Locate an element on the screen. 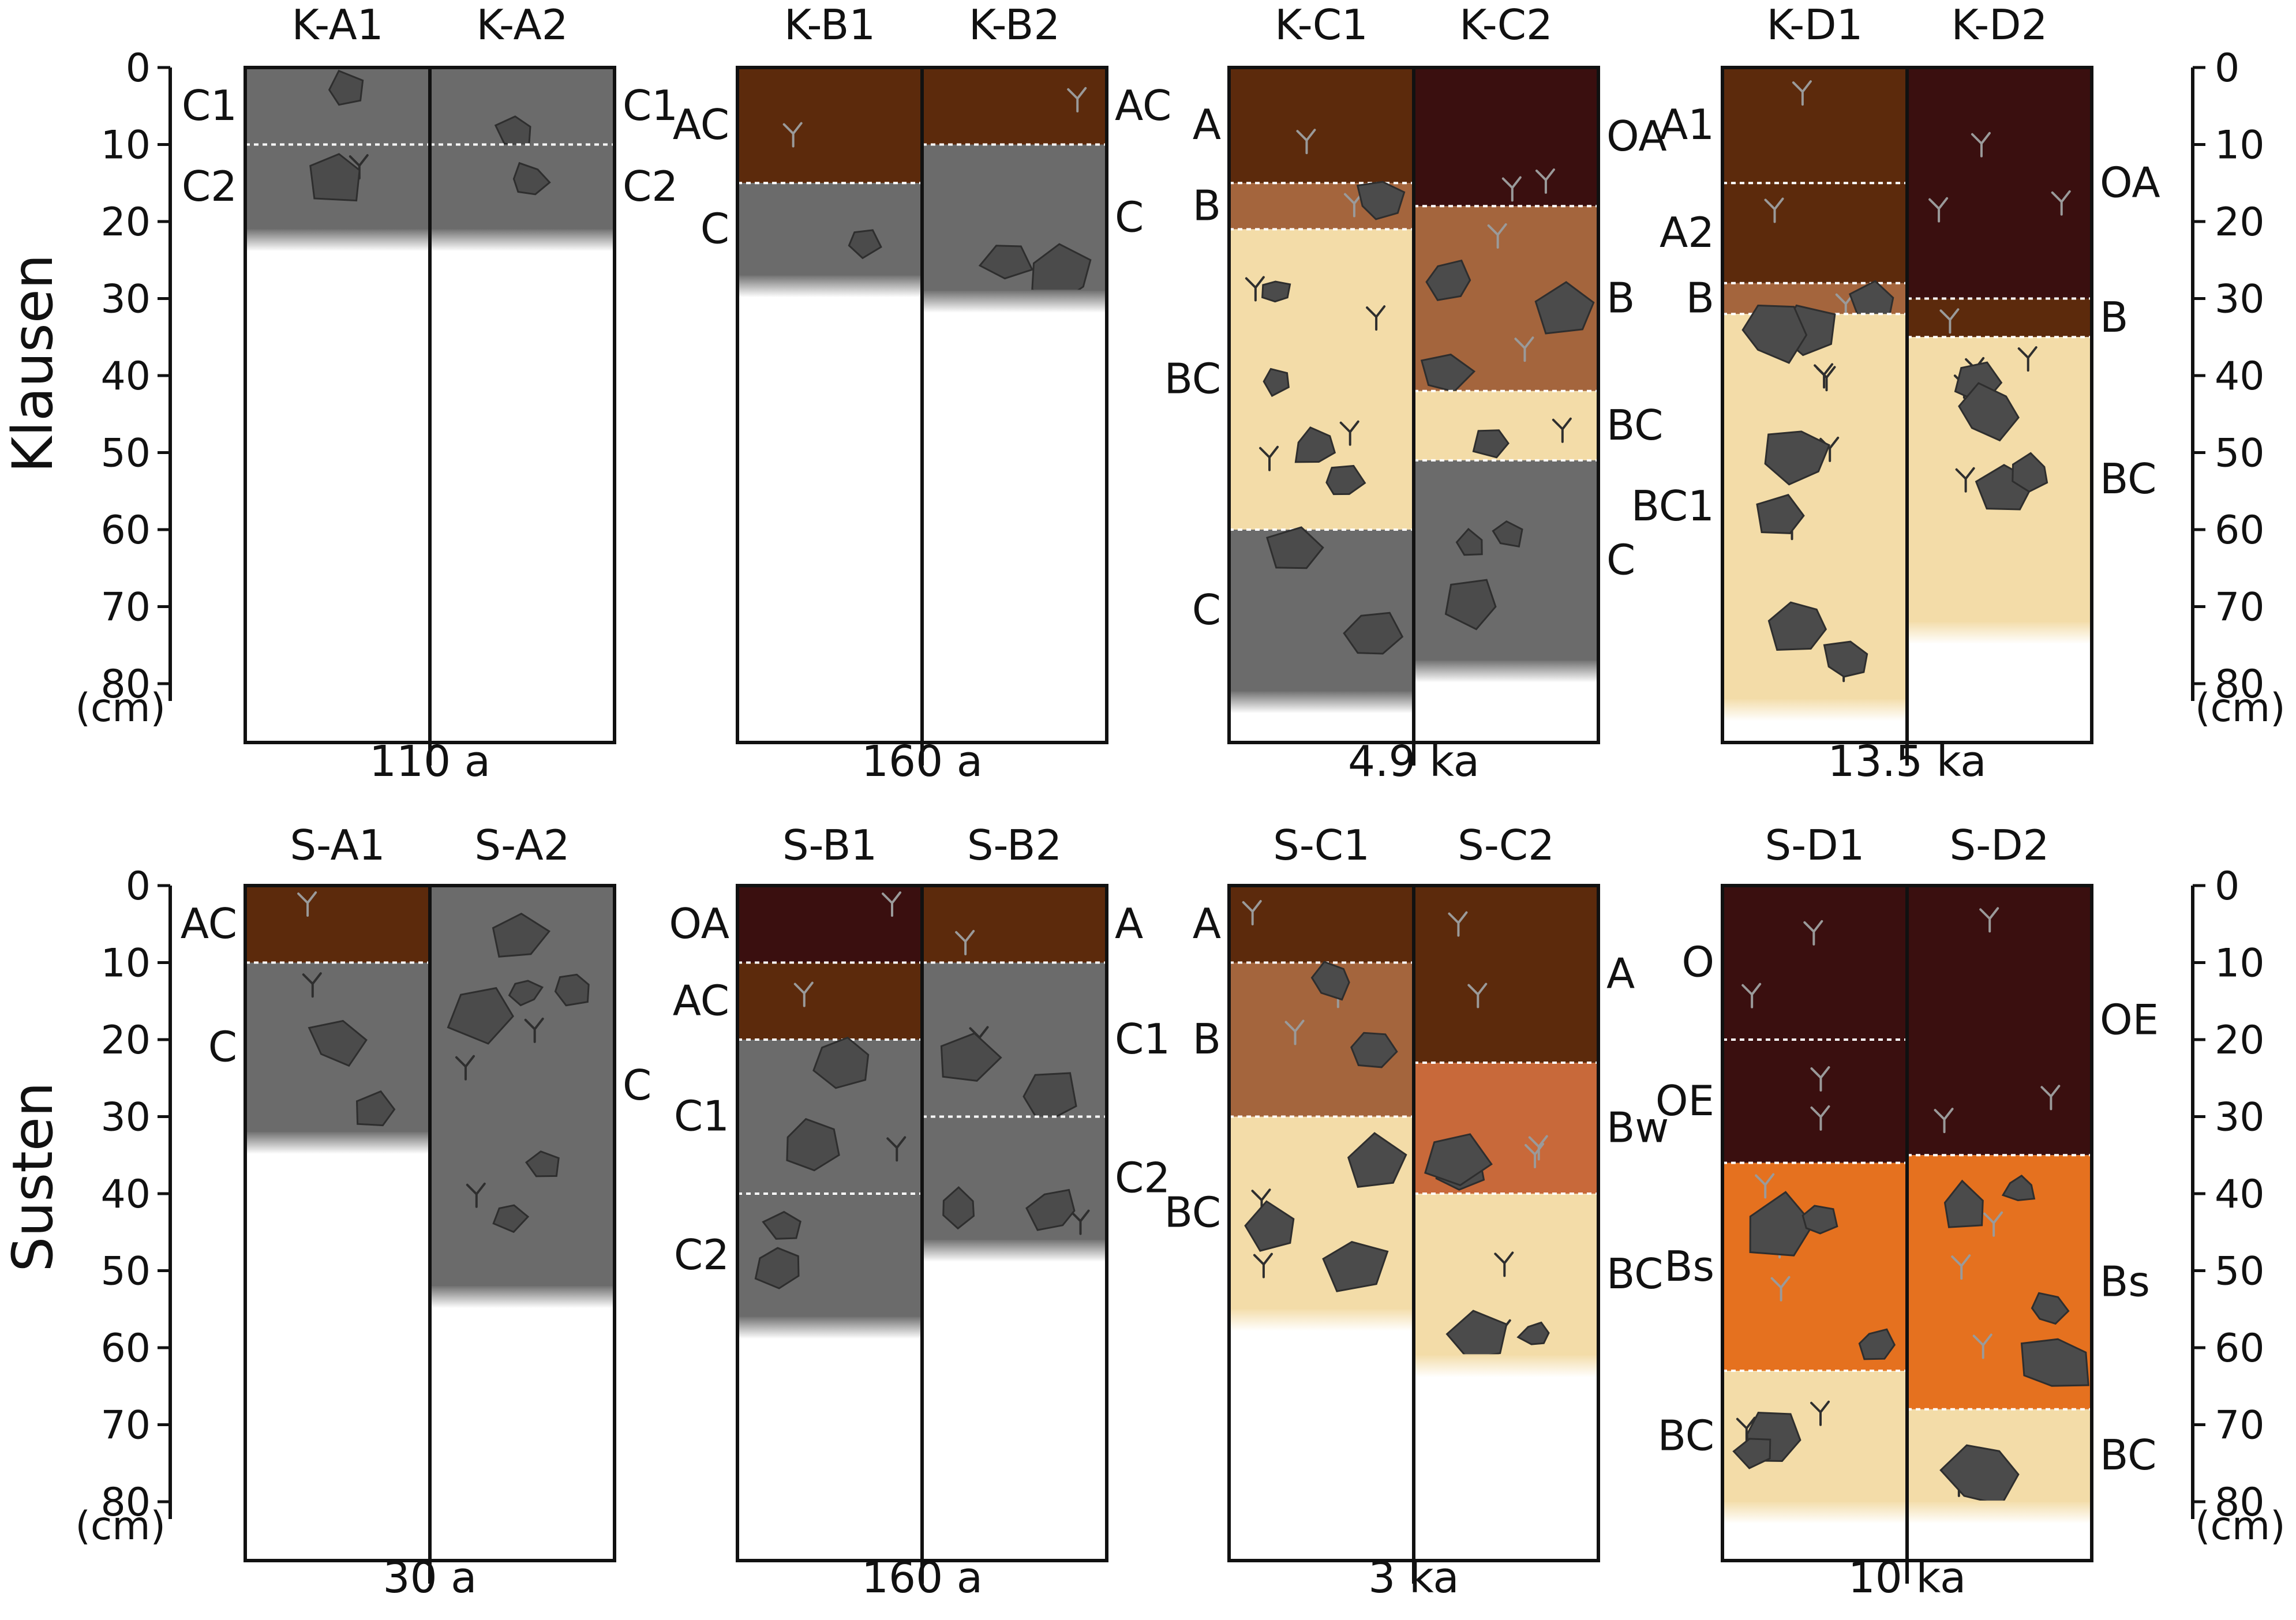 The height and width of the screenshot is (1620, 2296). horizon-oa is located at coordinates (1999, 183).